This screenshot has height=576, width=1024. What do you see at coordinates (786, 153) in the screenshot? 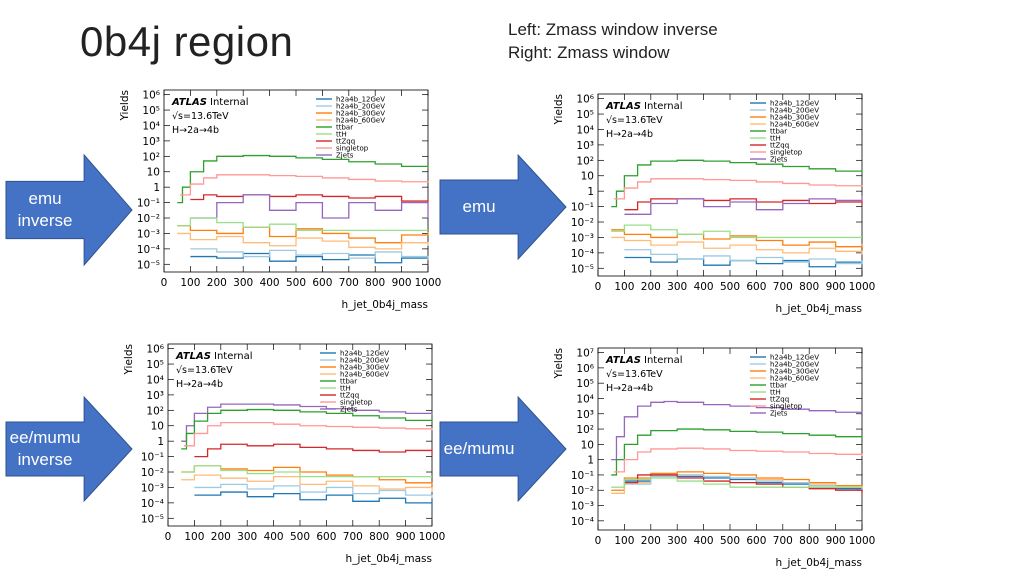
I see `legend-entry: singletop` at bounding box center [786, 153].